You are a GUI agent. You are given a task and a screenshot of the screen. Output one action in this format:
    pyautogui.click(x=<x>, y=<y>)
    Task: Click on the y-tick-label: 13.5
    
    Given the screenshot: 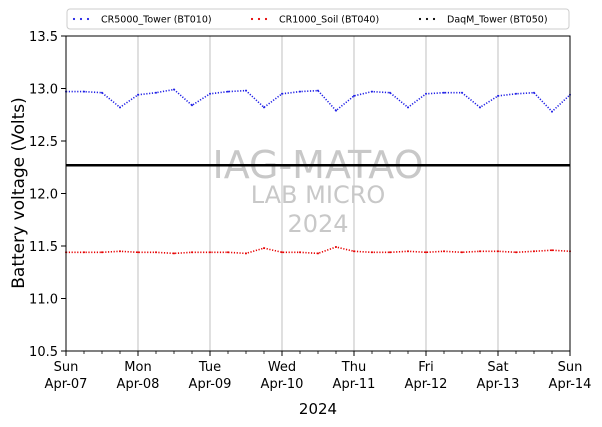 What is the action you would take?
    pyautogui.click(x=43, y=37)
    